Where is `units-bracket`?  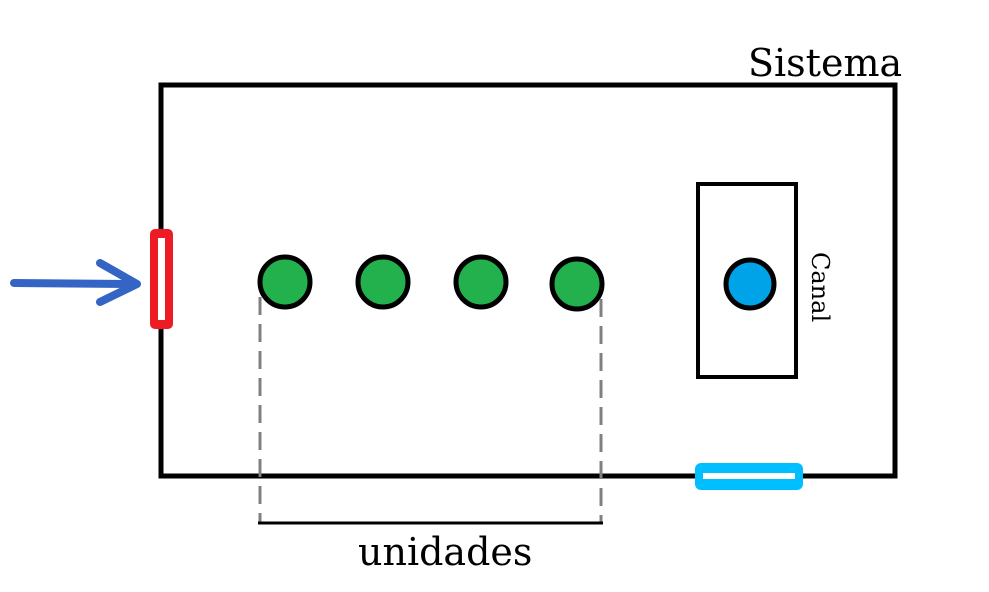
units-bracket is located at coordinates (430, 411).